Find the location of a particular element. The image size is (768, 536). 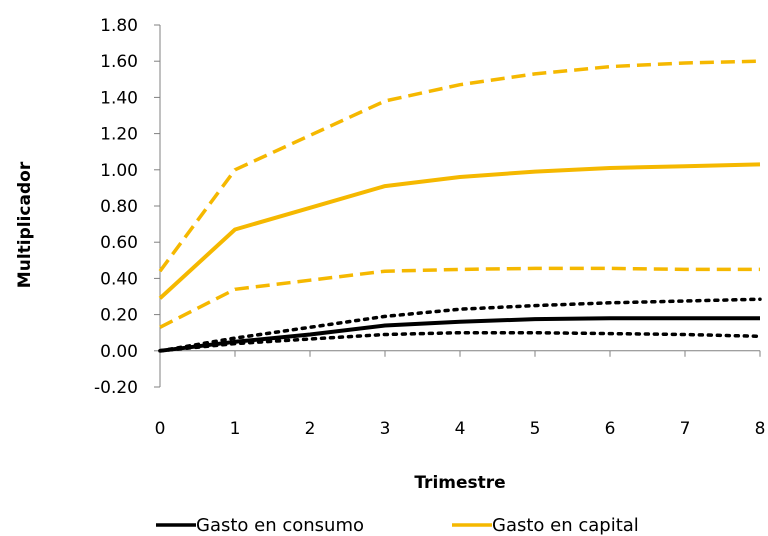

series-line-5-dashed is located at coordinates (459, 297).